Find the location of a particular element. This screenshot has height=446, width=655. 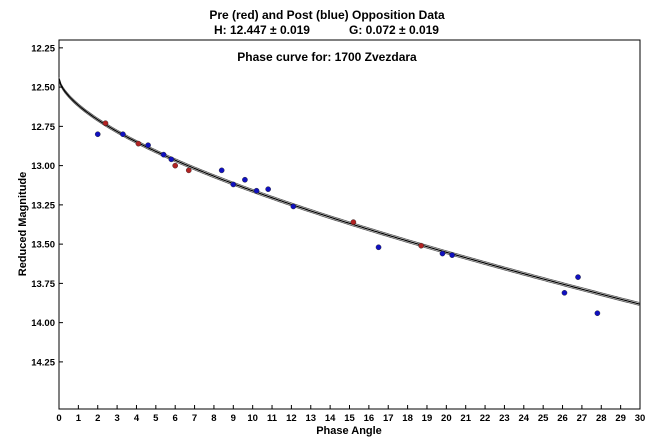

x-tick-label: 0 is located at coordinates (58, 418).